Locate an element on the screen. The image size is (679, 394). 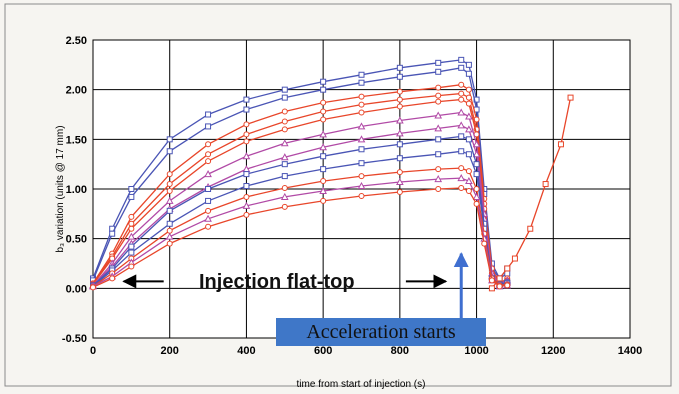
x-tick-label-7: 1400 is located at coordinates (630, 351).